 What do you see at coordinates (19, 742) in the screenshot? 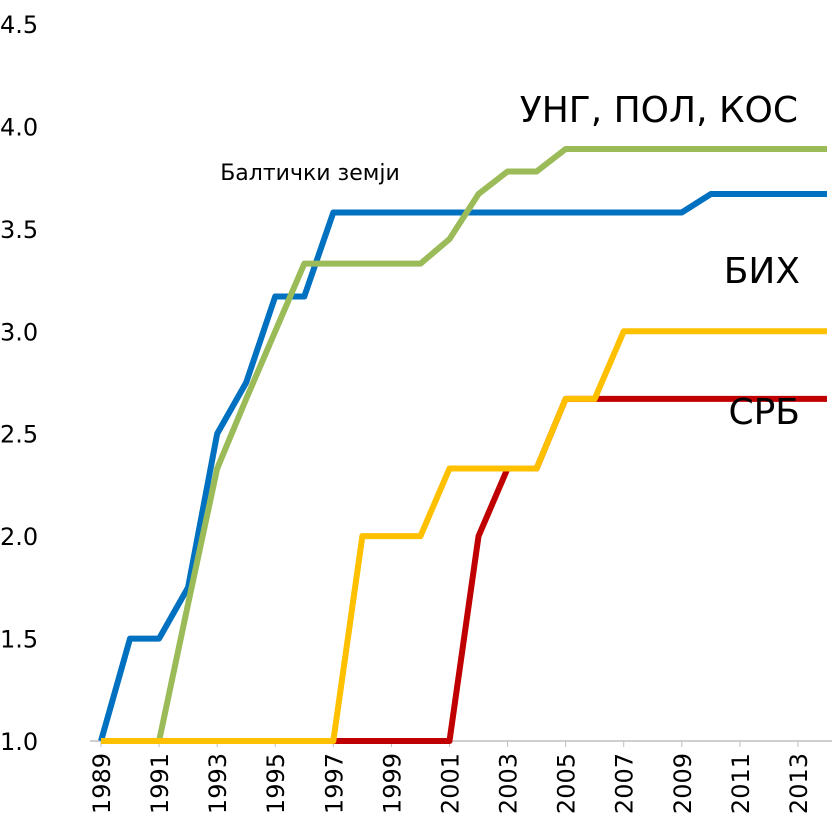
I see `y-tick-label: 1.0` at bounding box center [19, 742].